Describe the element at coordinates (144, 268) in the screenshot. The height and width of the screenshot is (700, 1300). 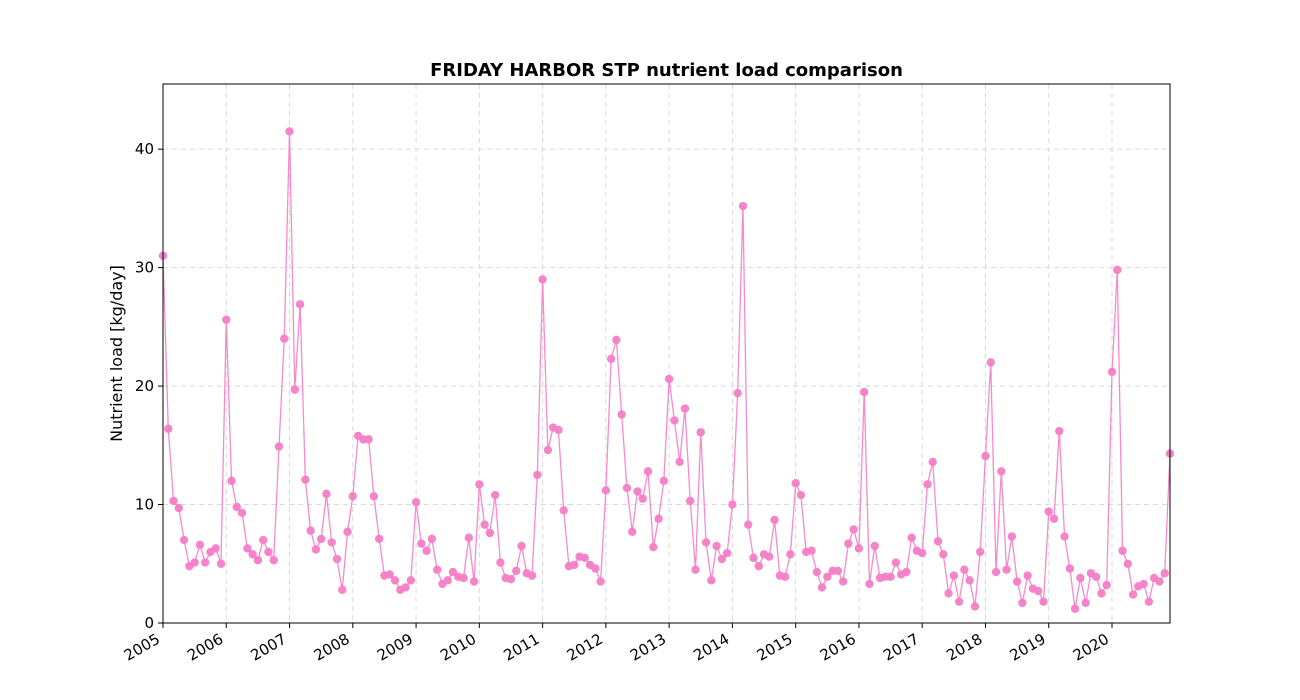
I see `y-tick-label: 30` at that location.